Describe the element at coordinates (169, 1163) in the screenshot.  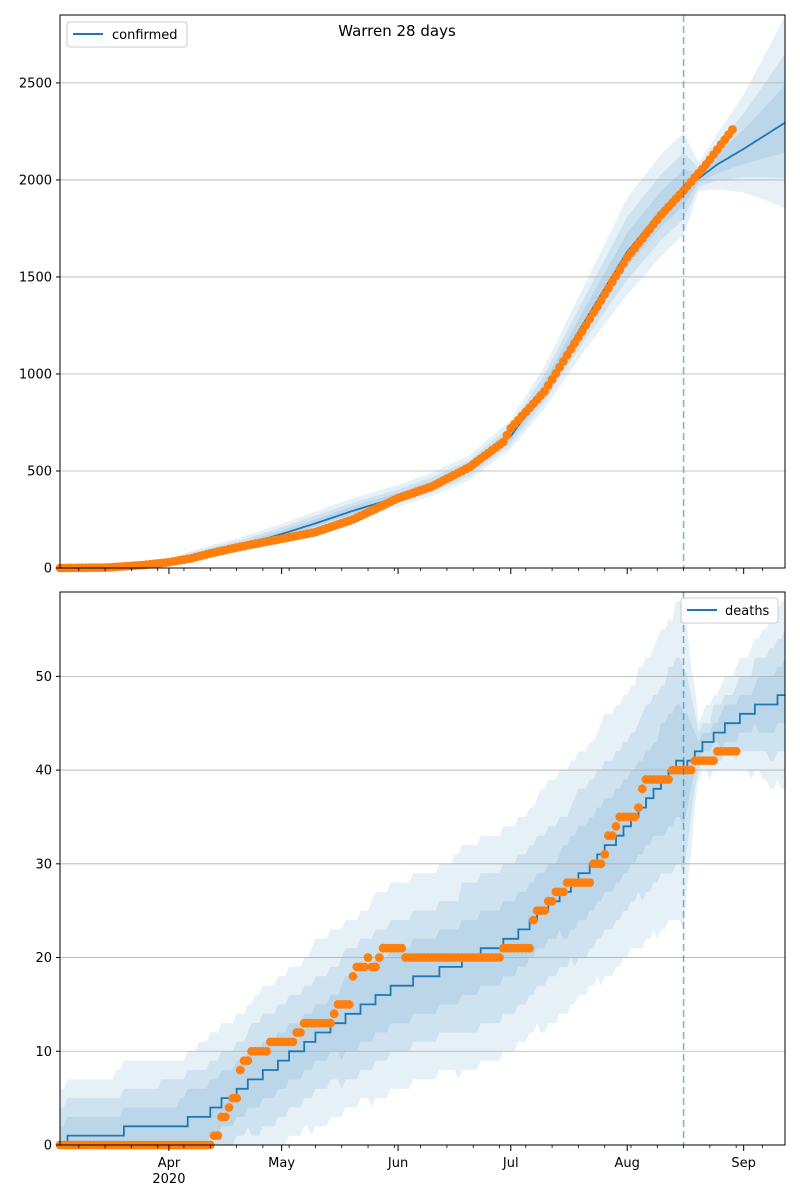
I see `x-tick-label: Apr` at that location.